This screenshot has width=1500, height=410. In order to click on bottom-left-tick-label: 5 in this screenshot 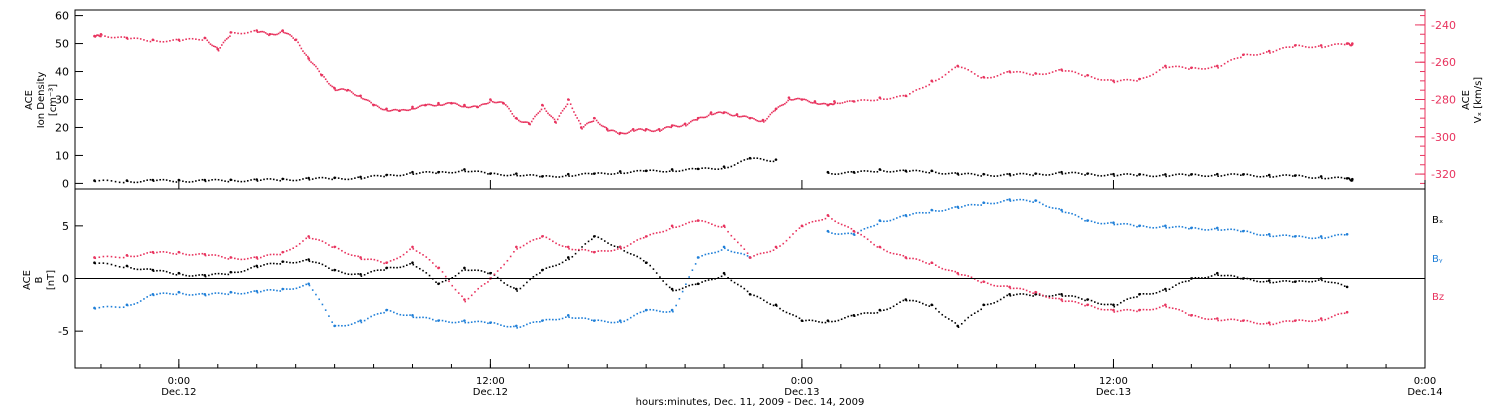, I will do `click(65, 226)`.